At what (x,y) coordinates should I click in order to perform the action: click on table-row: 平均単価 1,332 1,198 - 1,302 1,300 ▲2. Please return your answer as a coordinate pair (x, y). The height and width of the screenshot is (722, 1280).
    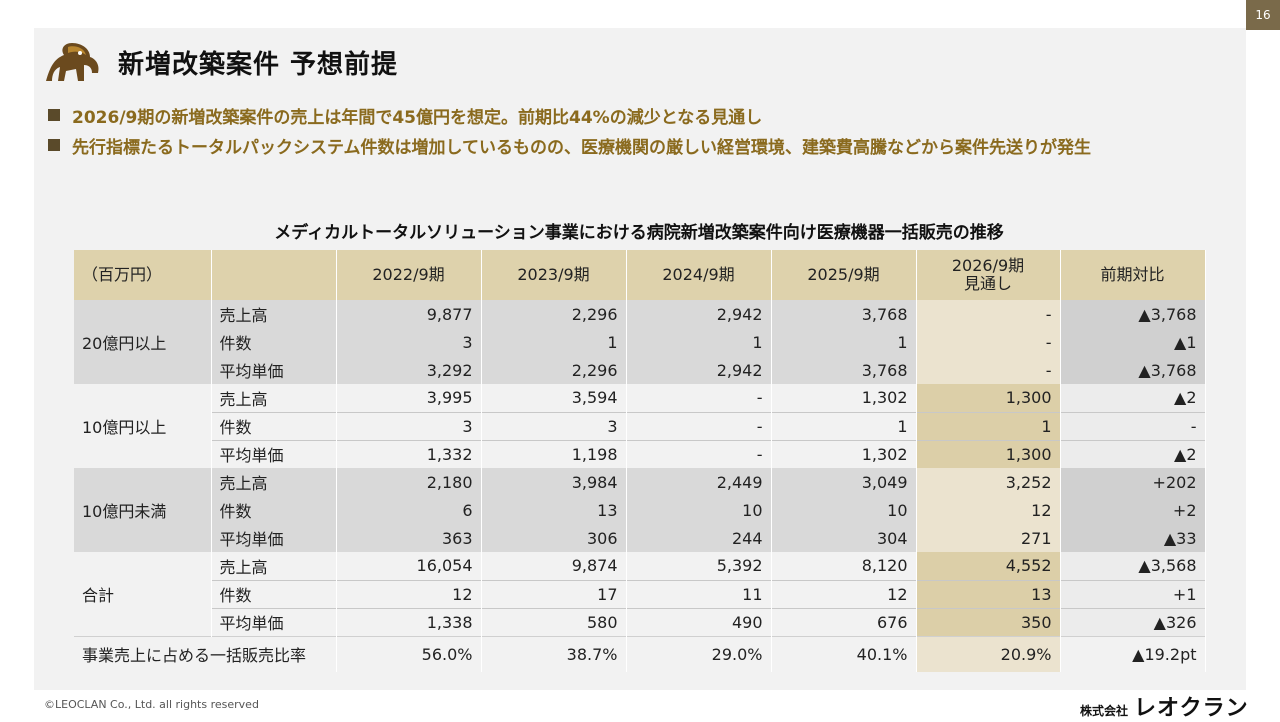
    Looking at the image, I should click on (640, 453).